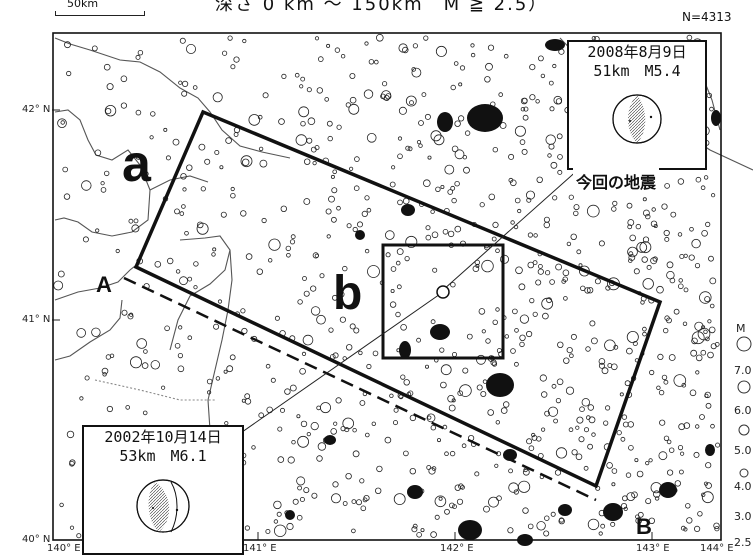 This screenshot has width=753, height=557. I want to click on epicenter-2008, so click(443, 292).